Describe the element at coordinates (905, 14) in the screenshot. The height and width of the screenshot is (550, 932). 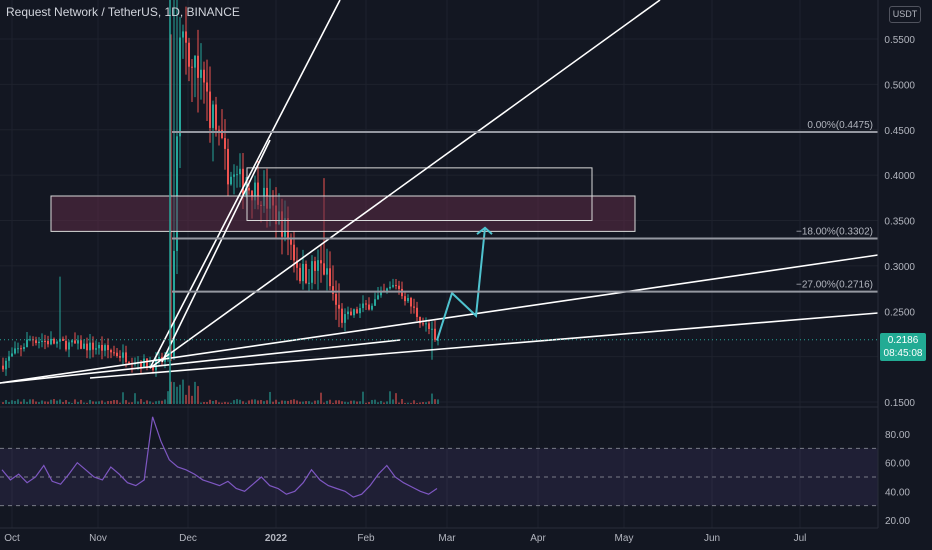
I see `currency-badge: USDT` at that location.